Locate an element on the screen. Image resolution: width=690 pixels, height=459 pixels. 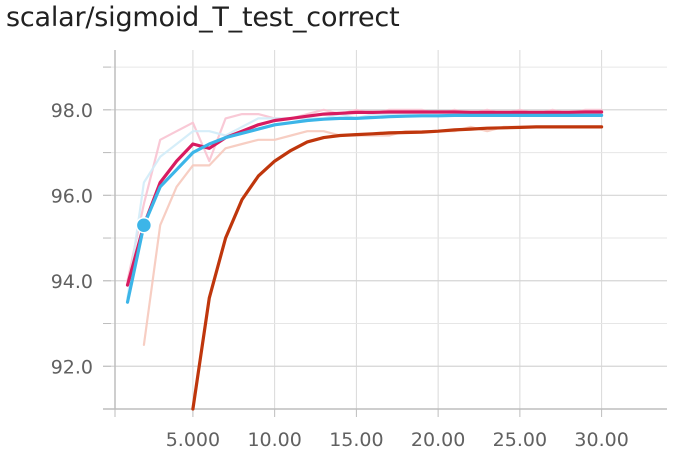
y-tick-label: 96.0 is located at coordinates (72, 196).